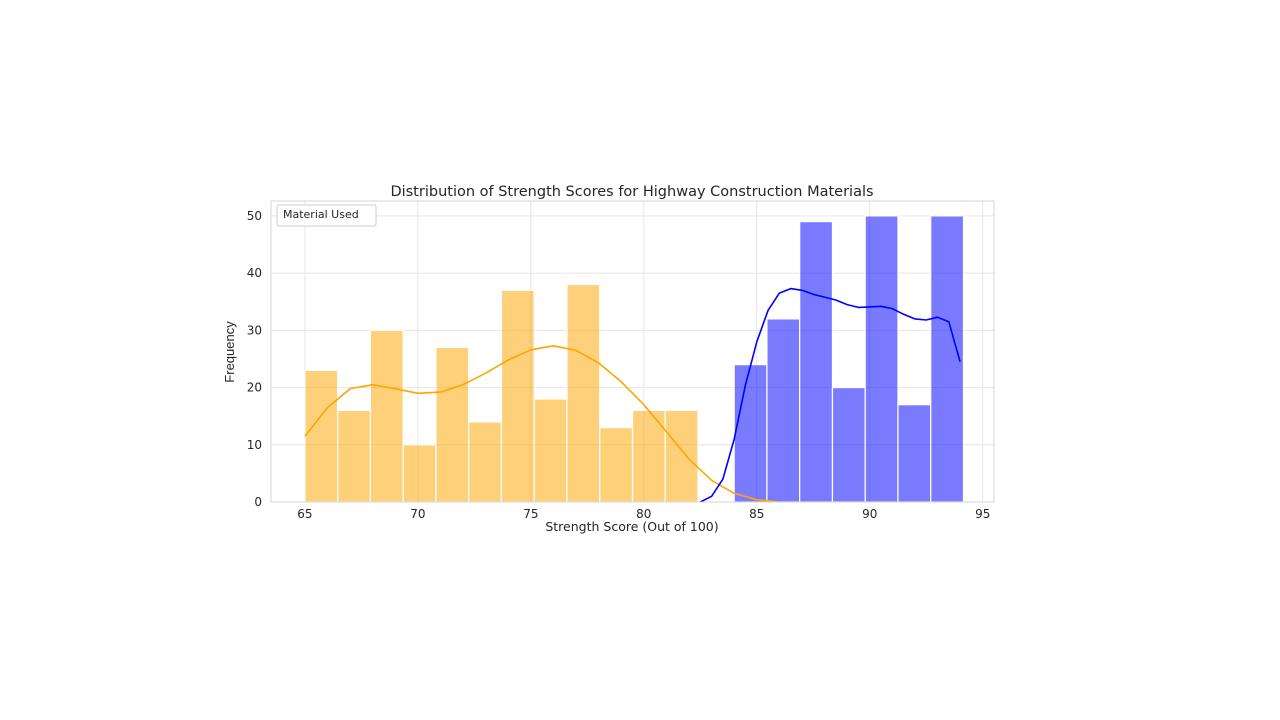 The image size is (1280, 720). I want to click on x-tick-label: 65, so click(304, 514).